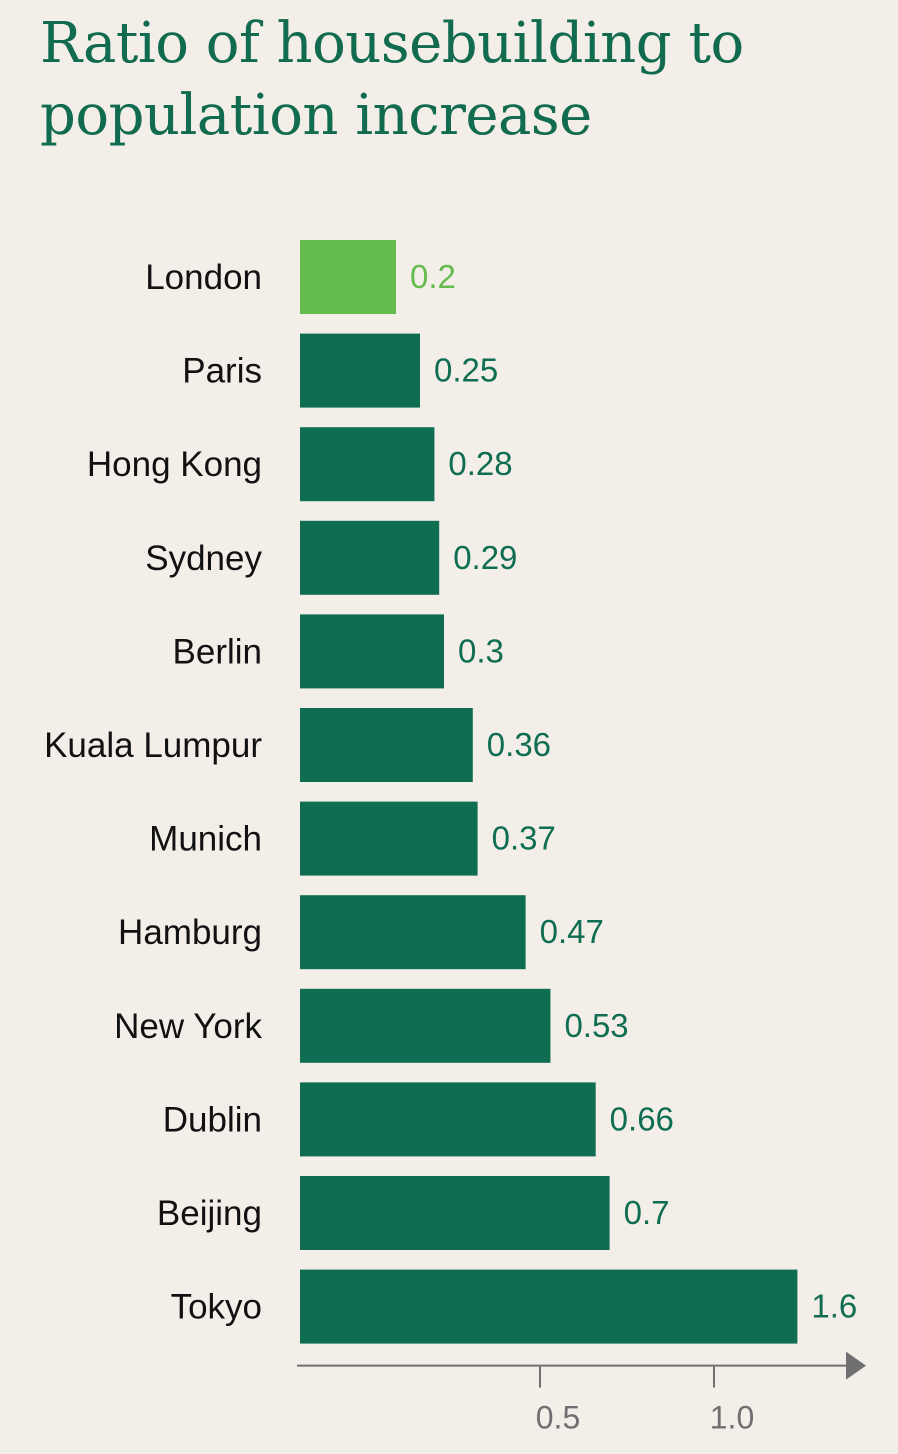  Describe the element at coordinates (190, 932) in the screenshot. I see `category-label: Hamburg` at that location.